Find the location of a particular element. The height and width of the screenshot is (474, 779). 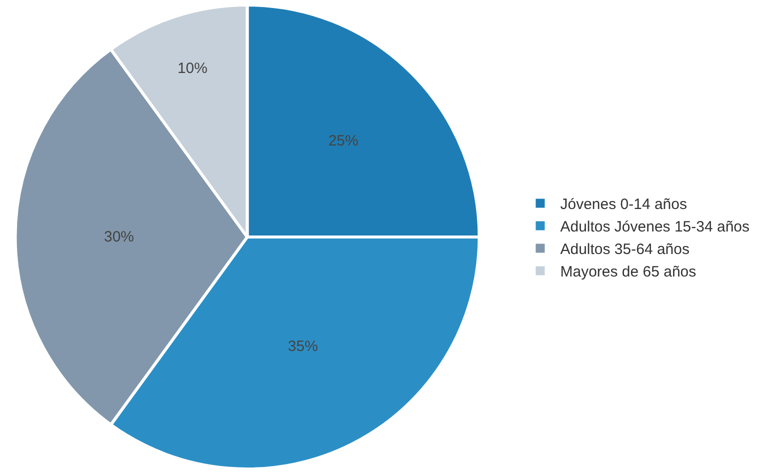

data-label: 10% is located at coordinates (192, 68).